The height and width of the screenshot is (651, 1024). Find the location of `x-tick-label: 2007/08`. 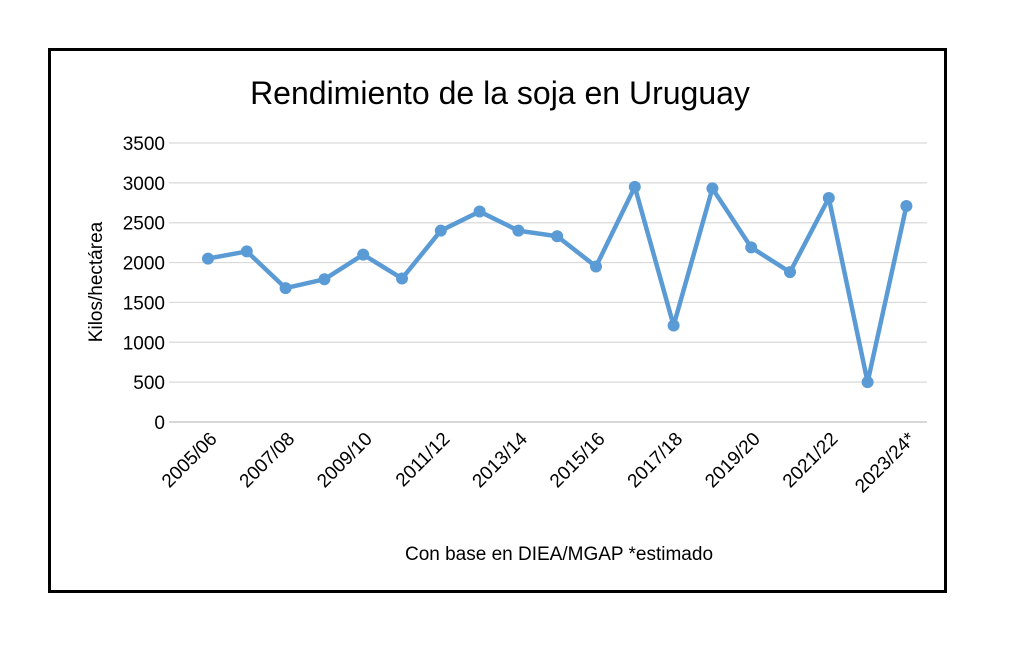

x-tick-label: 2007/08 is located at coordinates (267, 460).